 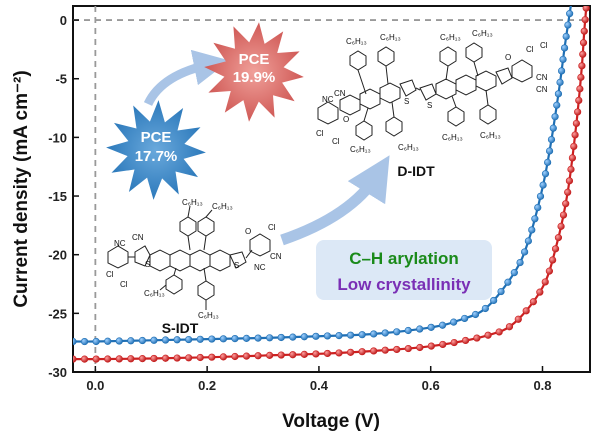 What do you see at coordinates (508, 57) in the screenshot?
I see `svg-text: O` at bounding box center [508, 57].